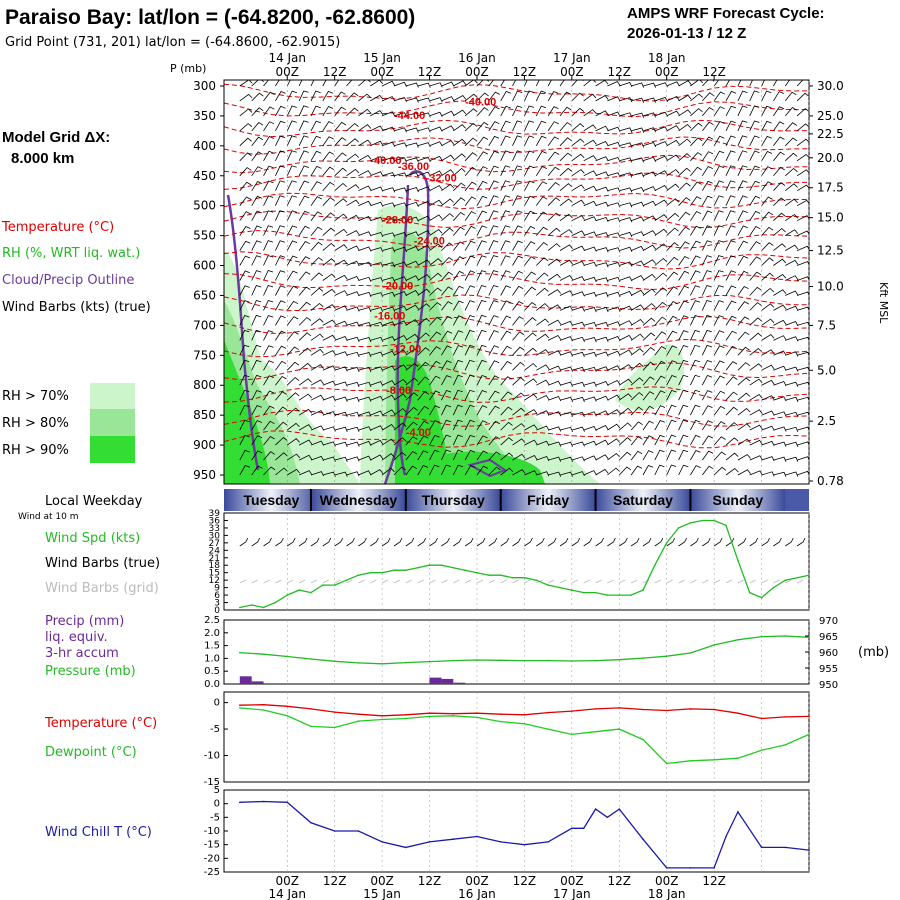  Describe the element at coordinates (667, 72) in the screenshot. I see `hour-label-top: 00Z` at that location.